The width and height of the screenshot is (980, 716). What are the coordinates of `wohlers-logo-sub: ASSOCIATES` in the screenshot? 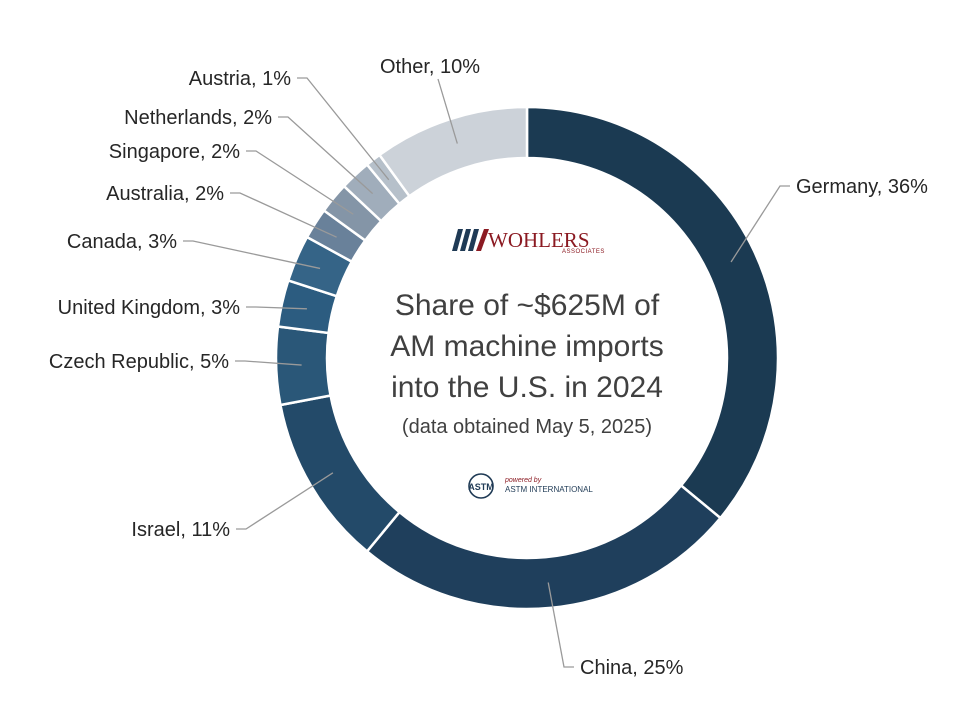 It's located at (583, 252).